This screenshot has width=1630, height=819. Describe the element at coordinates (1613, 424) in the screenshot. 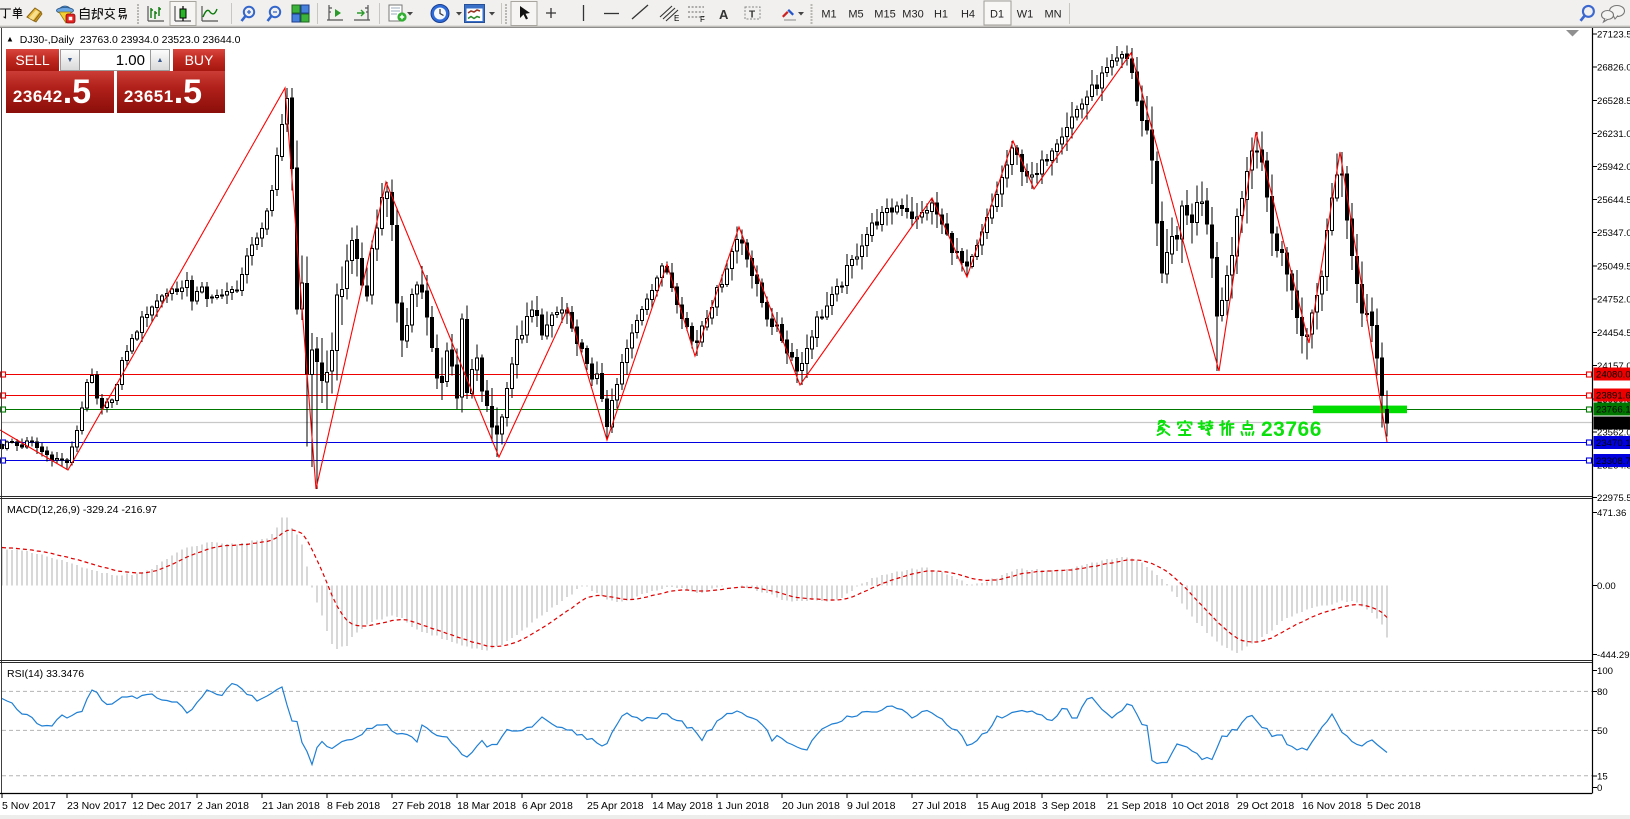

I see `svg-text: 23644.0` at that location.